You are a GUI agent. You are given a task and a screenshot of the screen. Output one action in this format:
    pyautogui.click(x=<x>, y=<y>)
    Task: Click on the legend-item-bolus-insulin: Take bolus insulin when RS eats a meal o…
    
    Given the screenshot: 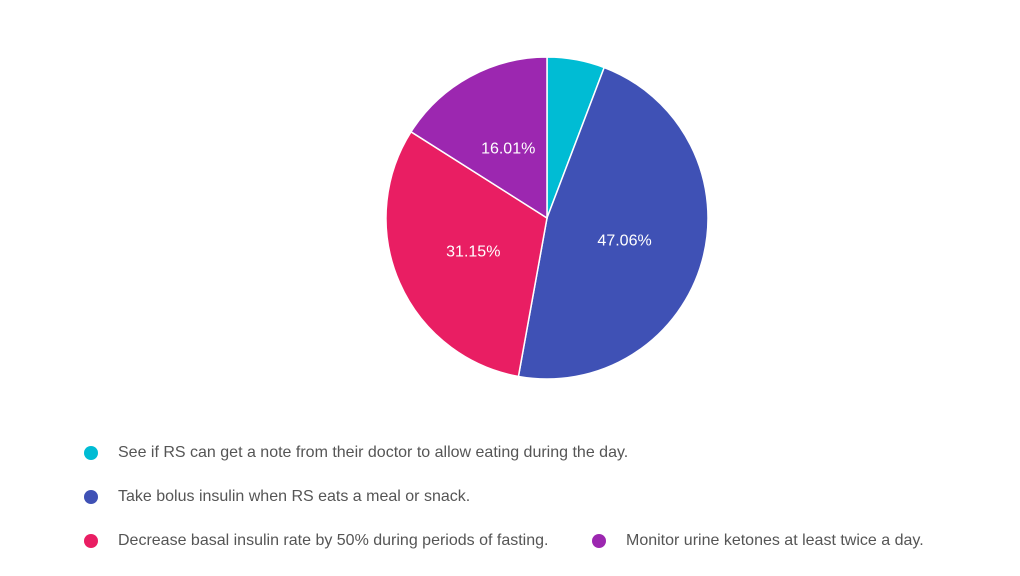 What is the action you would take?
    pyautogui.click(x=277, y=497)
    